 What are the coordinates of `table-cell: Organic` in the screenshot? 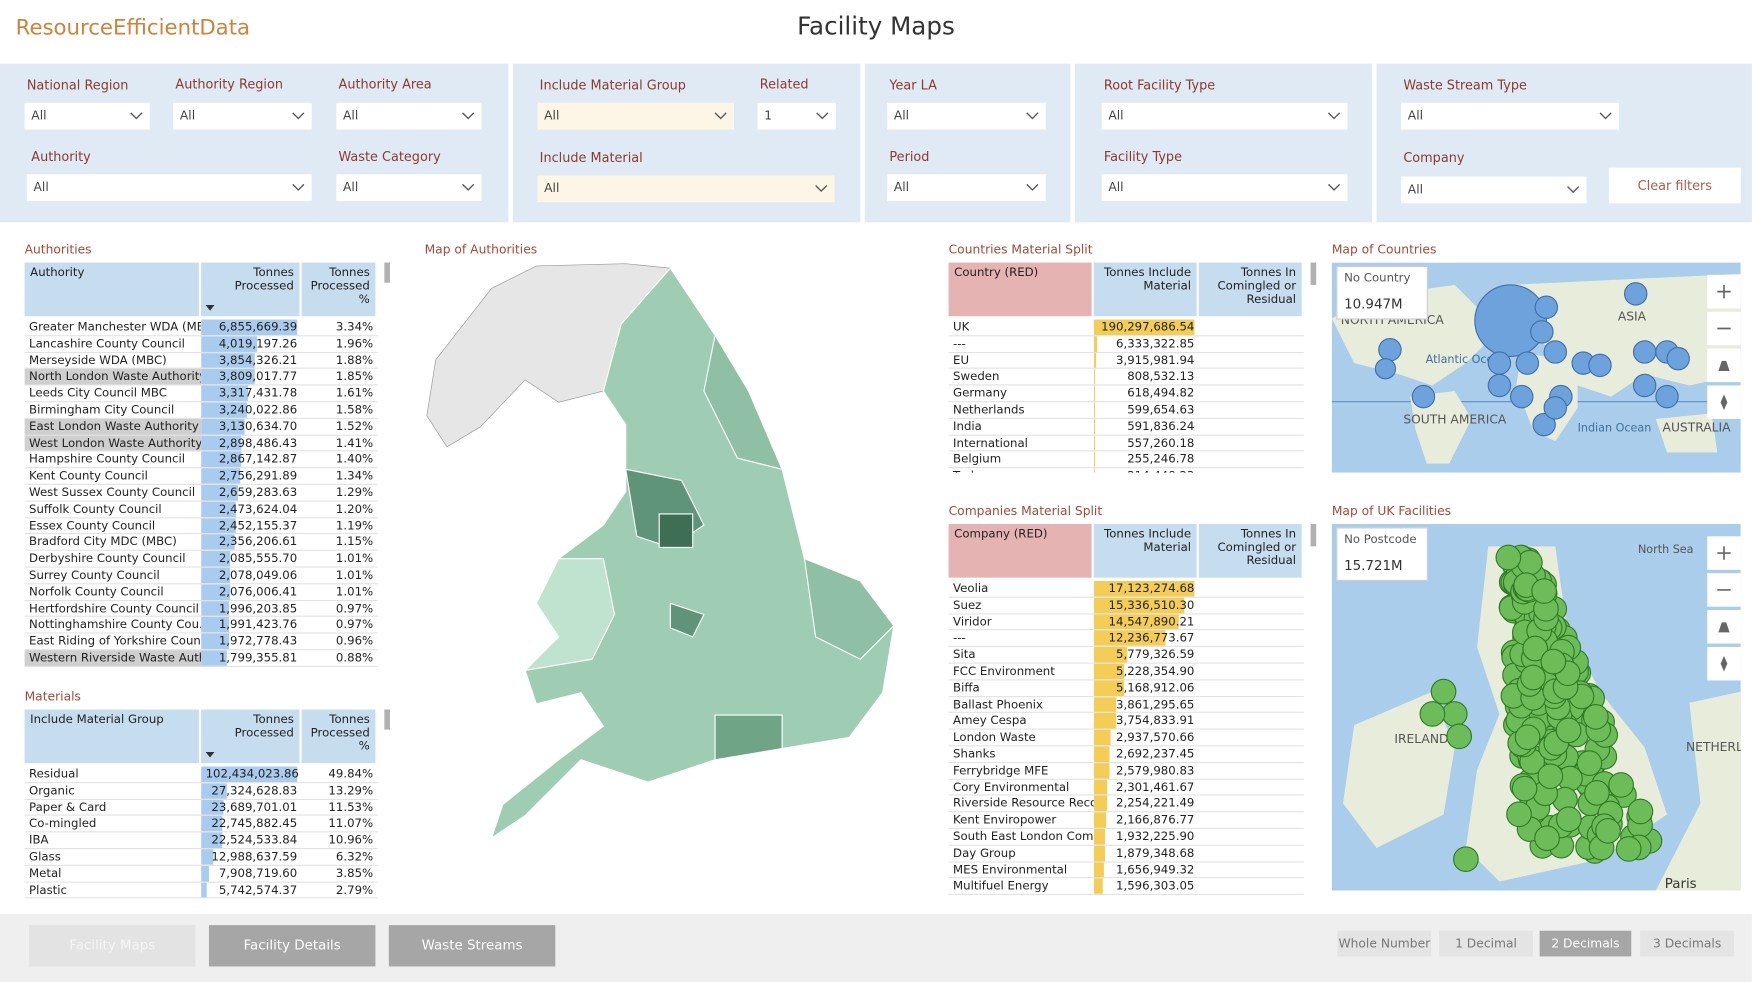 It's located at (113, 791).